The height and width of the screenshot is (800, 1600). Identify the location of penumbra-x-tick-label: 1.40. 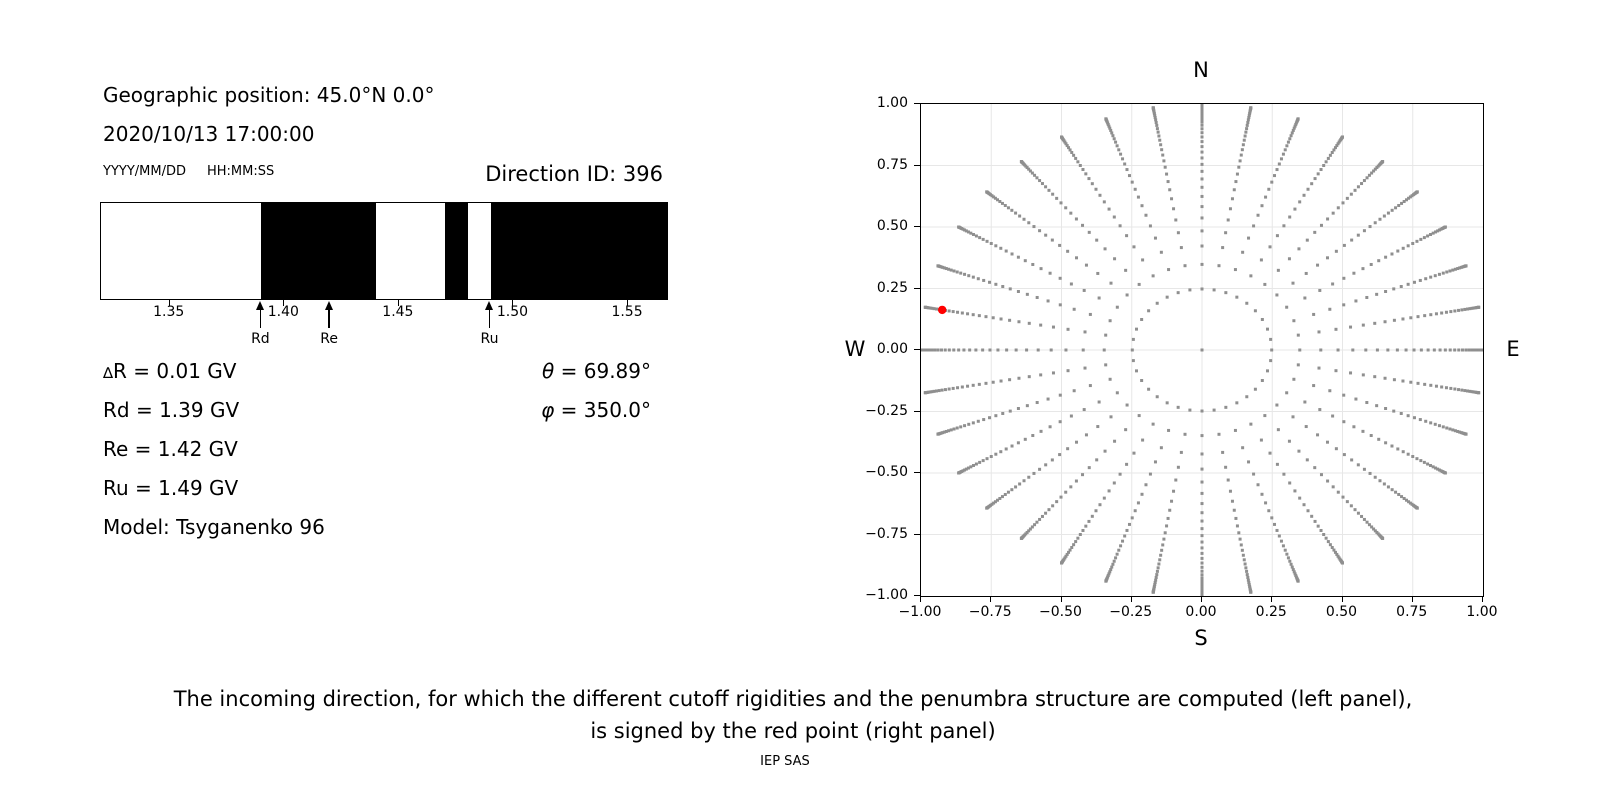
(283, 312).